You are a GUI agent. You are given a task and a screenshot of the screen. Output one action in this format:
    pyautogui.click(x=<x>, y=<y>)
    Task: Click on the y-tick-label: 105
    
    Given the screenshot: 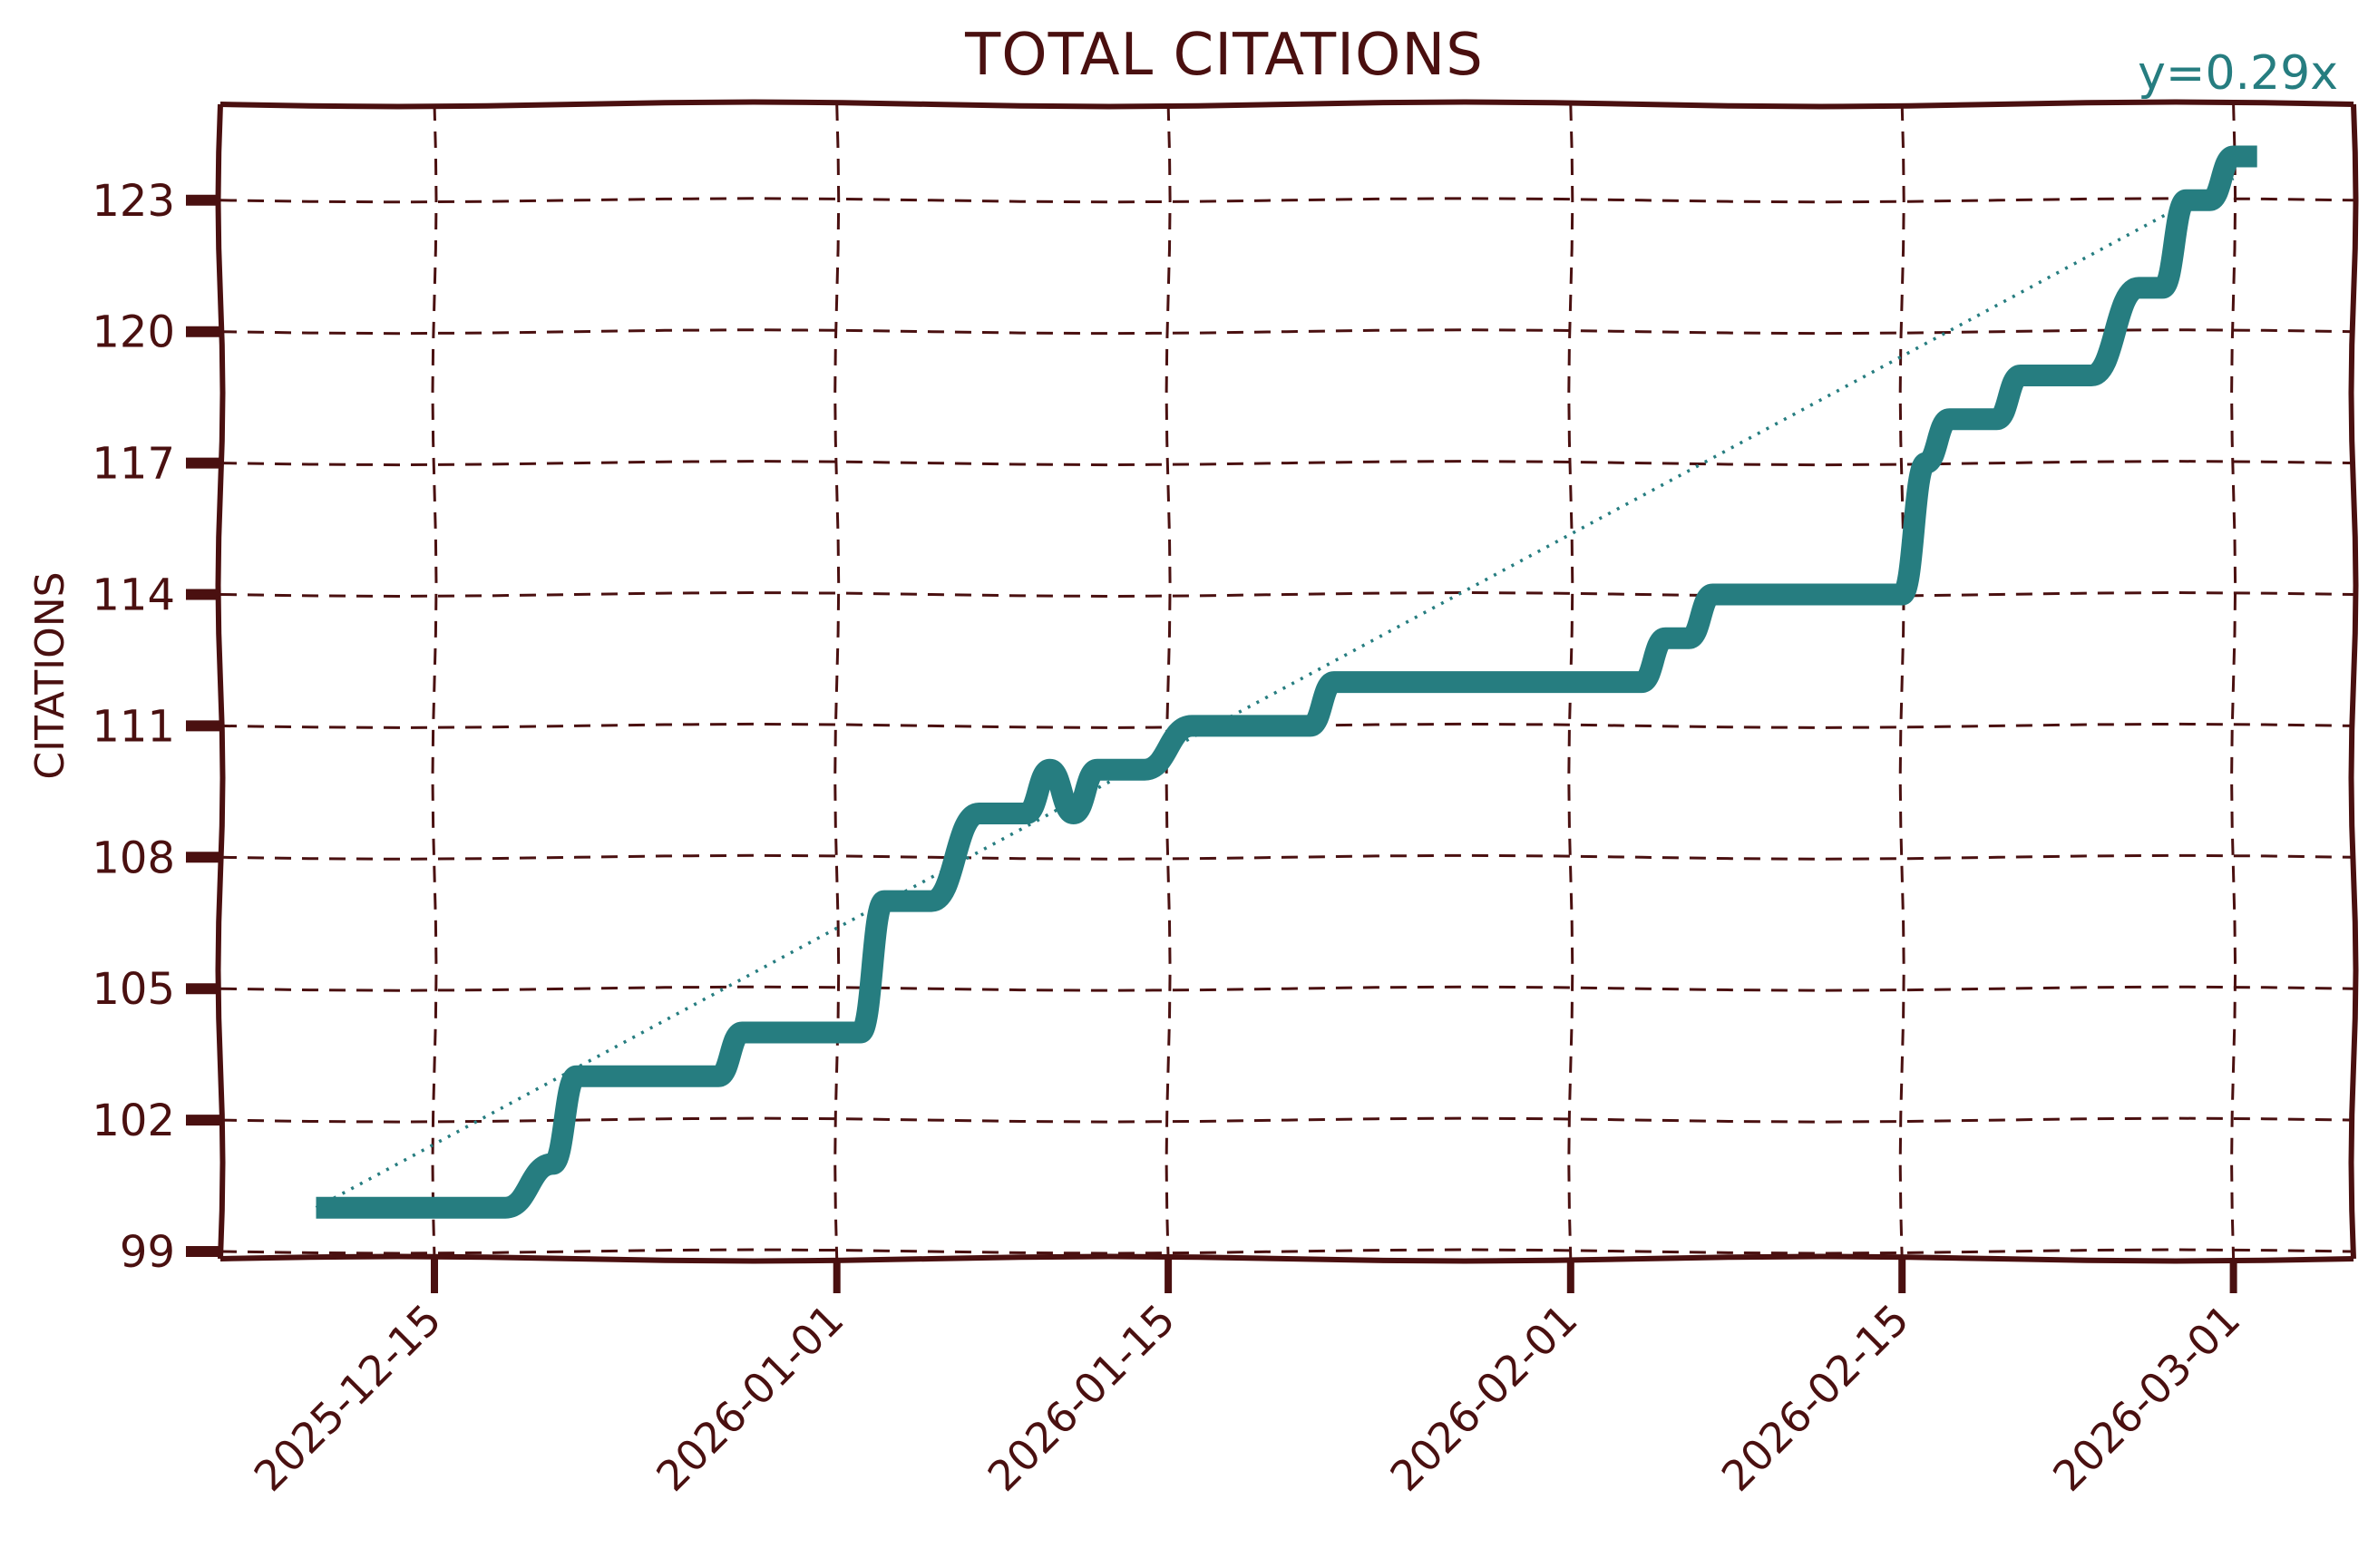 What is the action you would take?
    pyautogui.click(x=133, y=989)
    